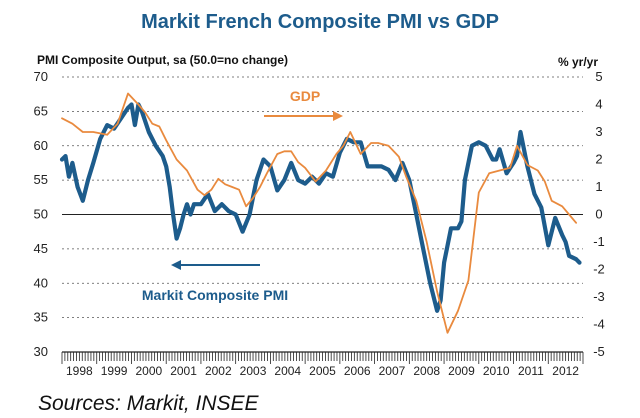 The image size is (640, 418). I want to click on y-tick-label-60: 60, so click(41, 145).